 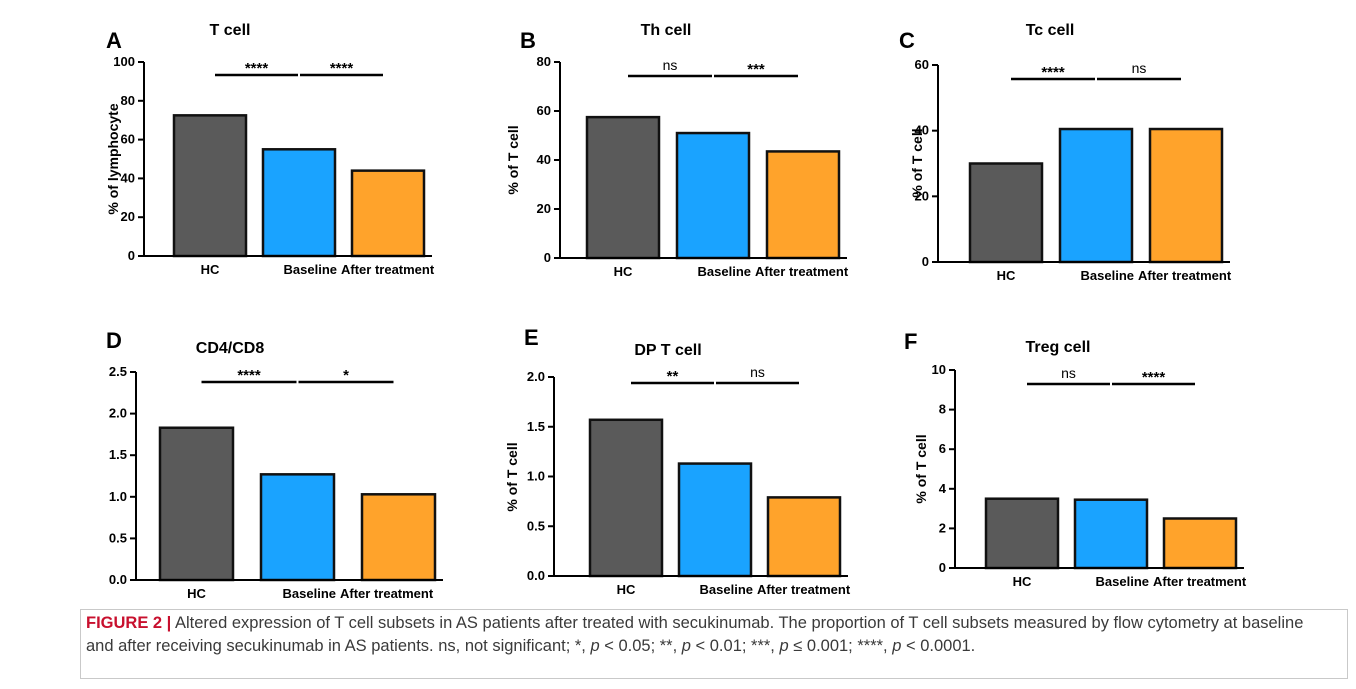 What do you see at coordinates (942, 527) in the screenshot?
I see `y-tick-label: 2` at bounding box center [942, 527].